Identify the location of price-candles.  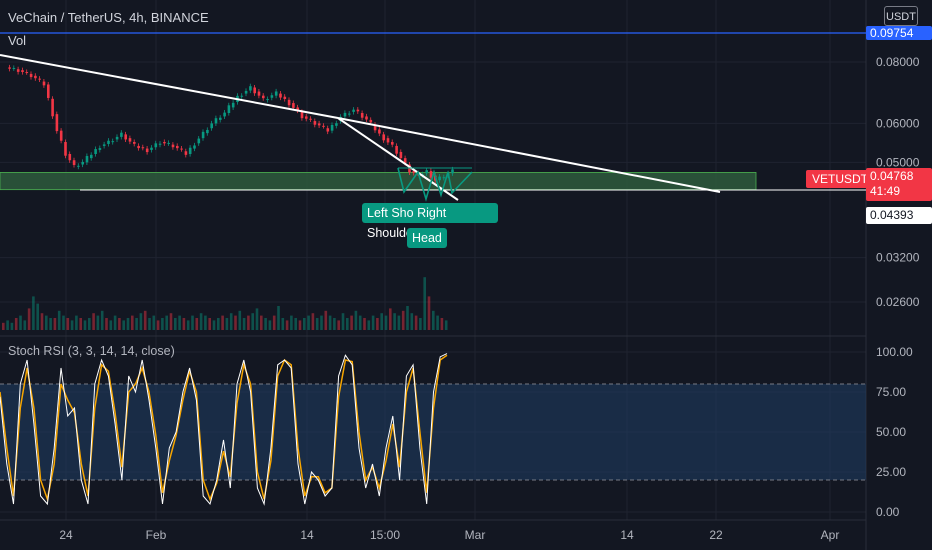
(231, 124).